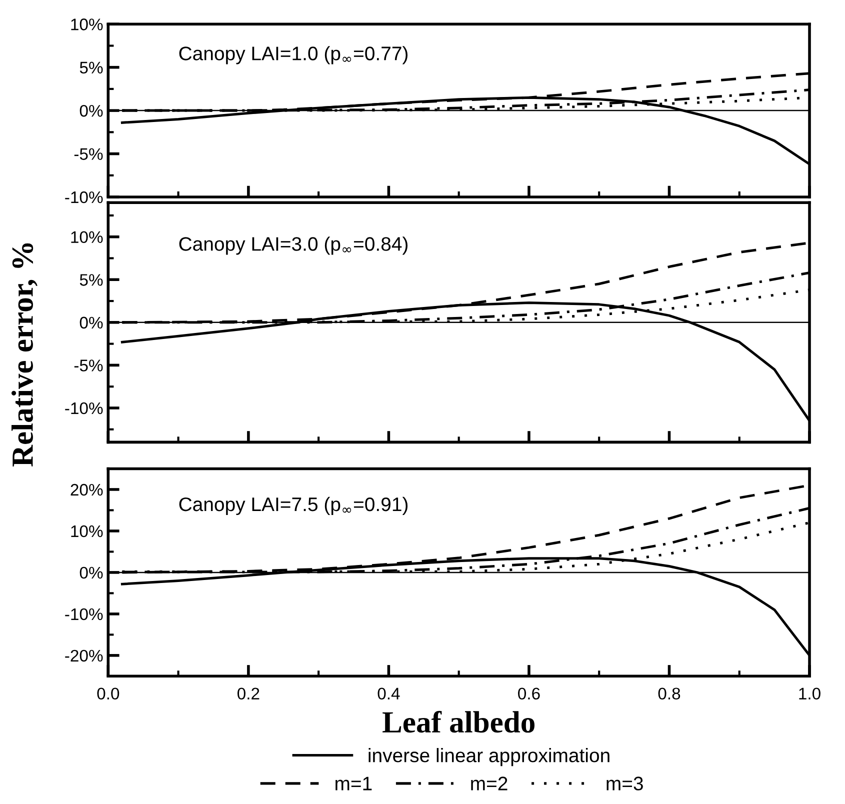 The height and width of the screenshot is (804, 845). Describe the element at coordinates (354, 783) in the screenshot. I see `legend-label: m=1` at that location.